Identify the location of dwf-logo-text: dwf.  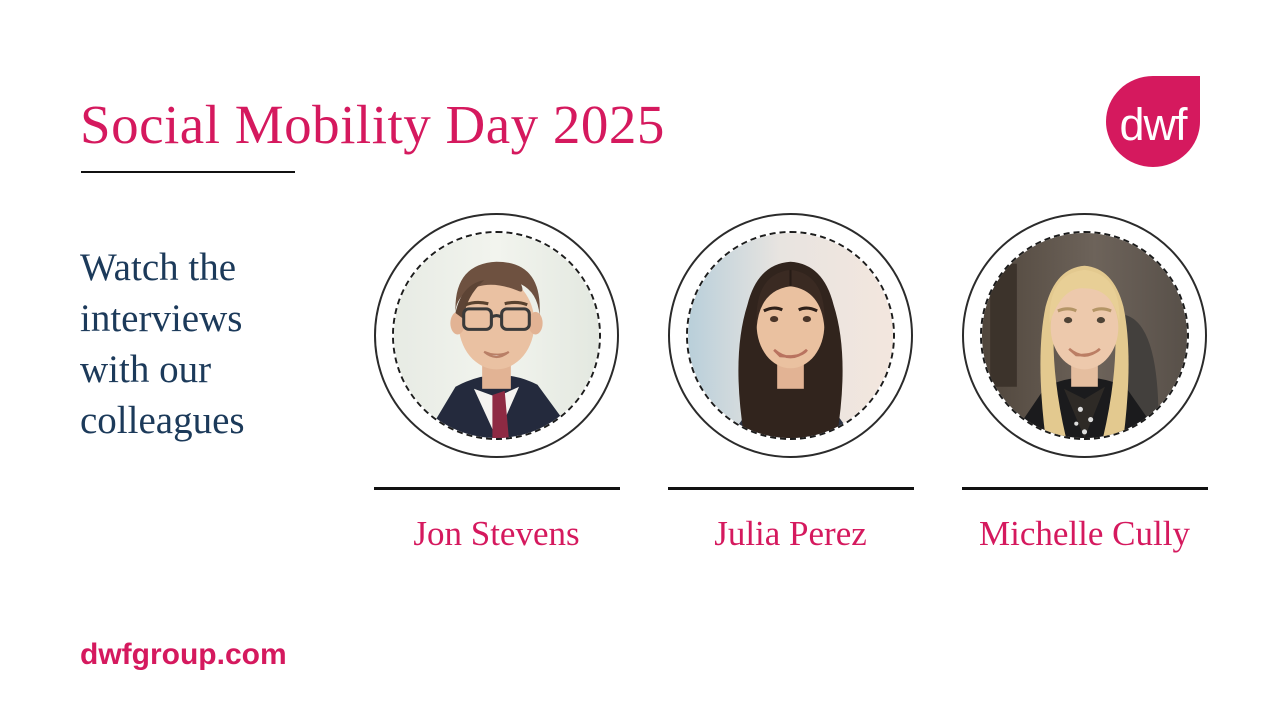
(1153, 124).